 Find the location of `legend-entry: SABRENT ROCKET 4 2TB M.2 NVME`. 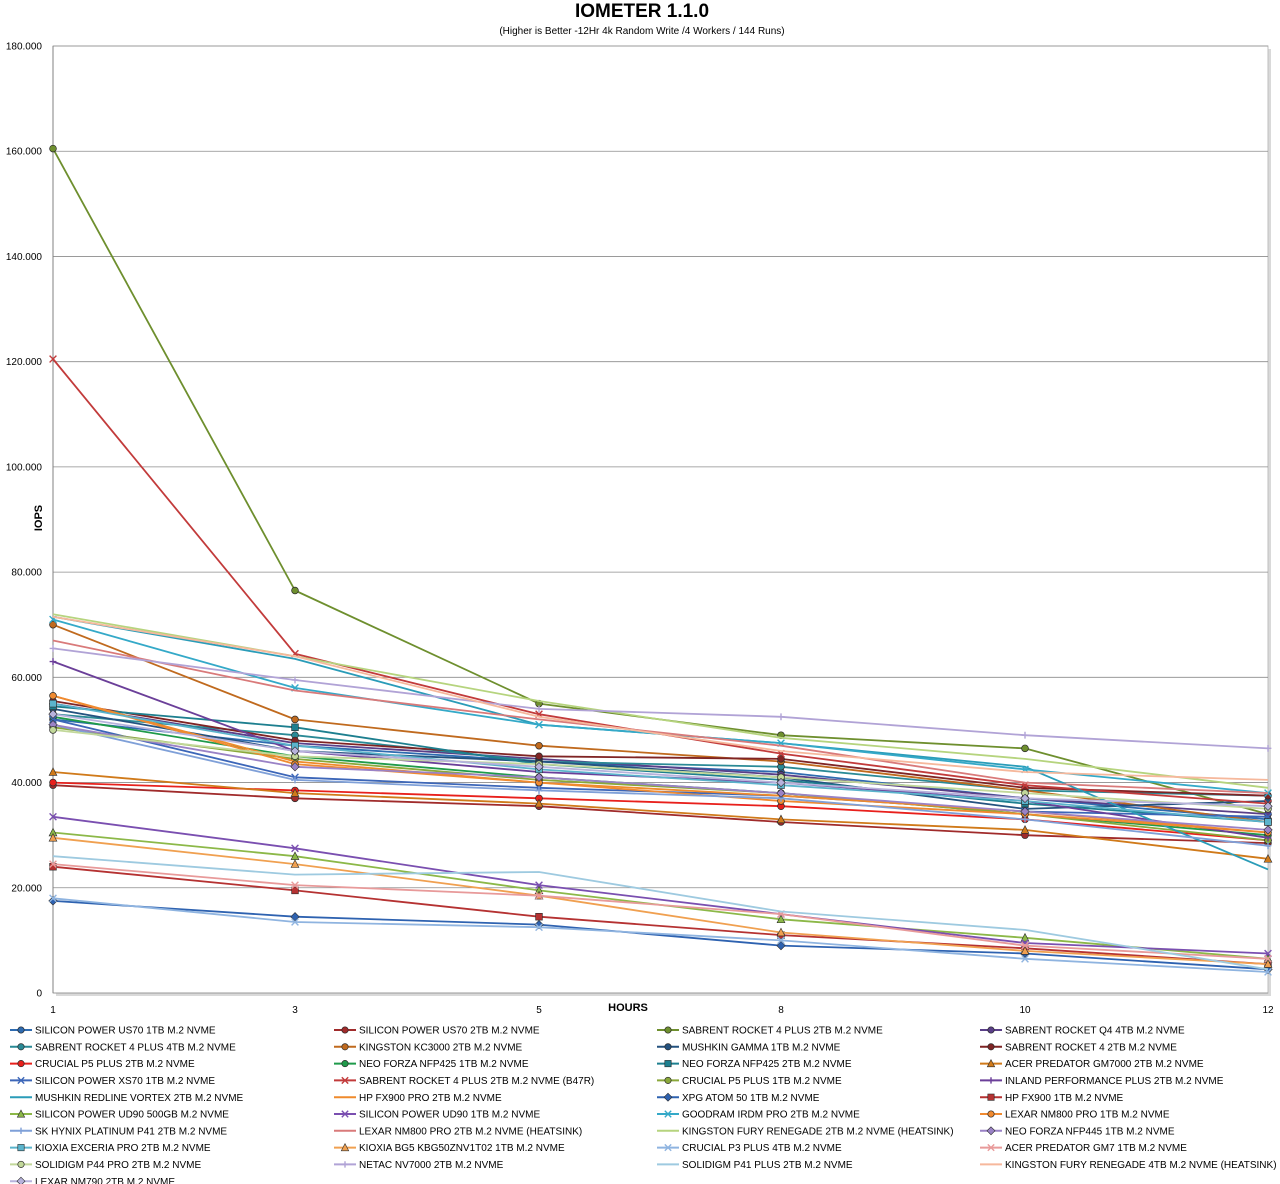

legend-entry: SABRENT ROCKET 4 2TB M.2 NVME is located at coordinates (1078, 1047).